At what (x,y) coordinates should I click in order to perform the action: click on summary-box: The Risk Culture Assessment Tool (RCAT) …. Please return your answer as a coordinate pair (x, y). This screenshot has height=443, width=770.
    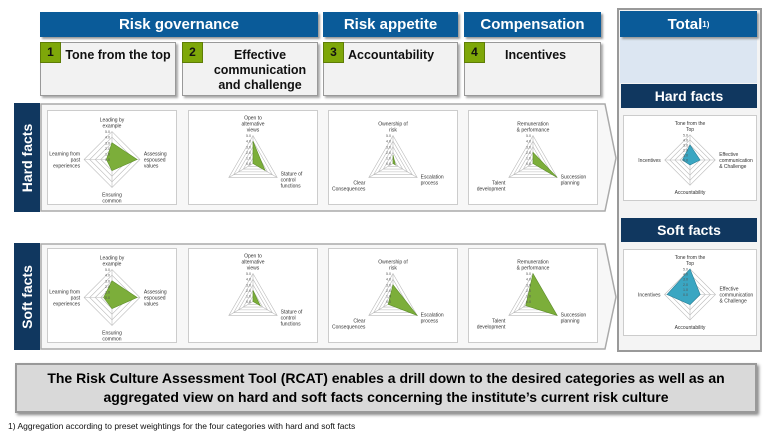
    Looking at the image, I should click on (386, 388).